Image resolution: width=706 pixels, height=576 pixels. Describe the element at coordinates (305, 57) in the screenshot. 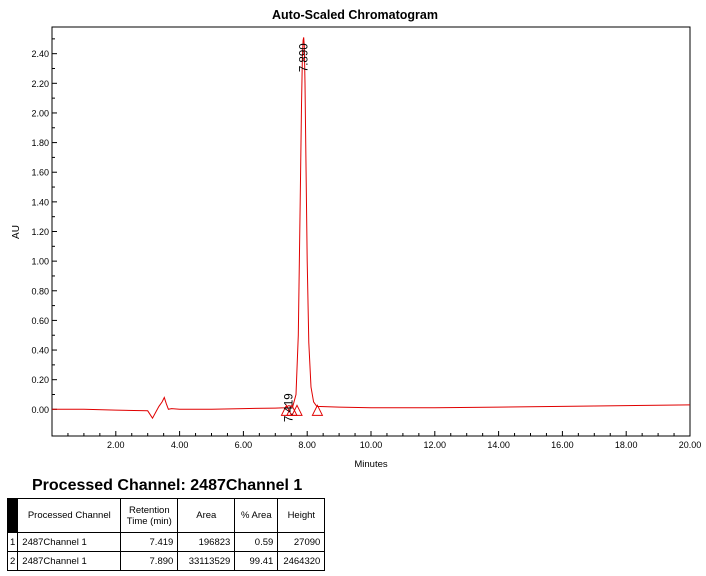

I see `peak-label: 7.890` at that location.